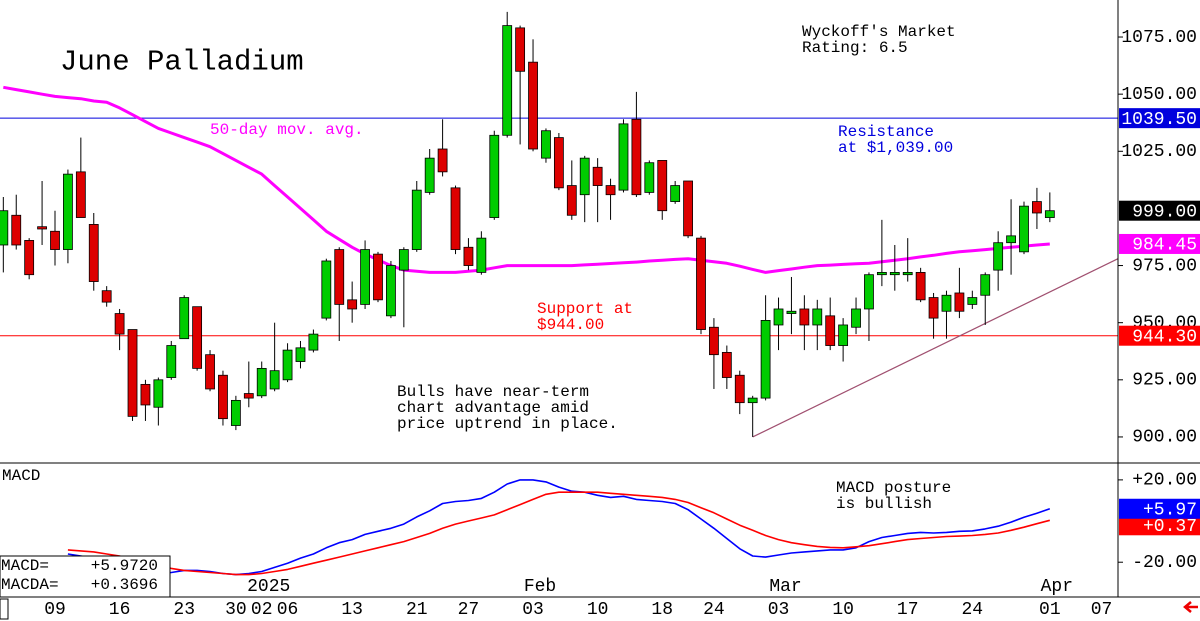  What do you see at coordinates (287, 130) in the screenshot?
I see `ma-label: 50-day mov. avg.` at bounding box center [287, 130].